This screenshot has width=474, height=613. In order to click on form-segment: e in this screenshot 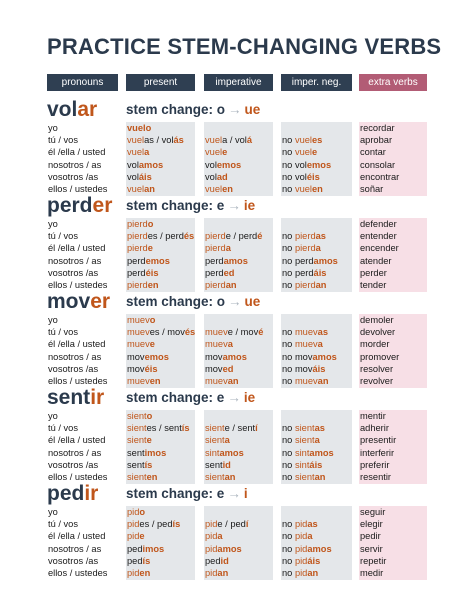, I will do `click(142, 536)`.